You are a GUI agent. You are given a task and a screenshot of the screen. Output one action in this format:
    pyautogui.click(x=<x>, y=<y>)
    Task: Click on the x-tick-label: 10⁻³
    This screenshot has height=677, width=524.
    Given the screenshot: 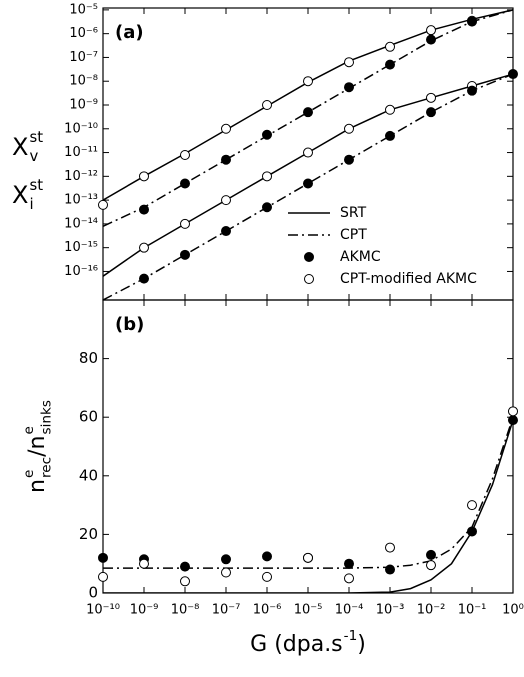 What is the action you would take?
    pyautogui.click(x=390, y=610)
    